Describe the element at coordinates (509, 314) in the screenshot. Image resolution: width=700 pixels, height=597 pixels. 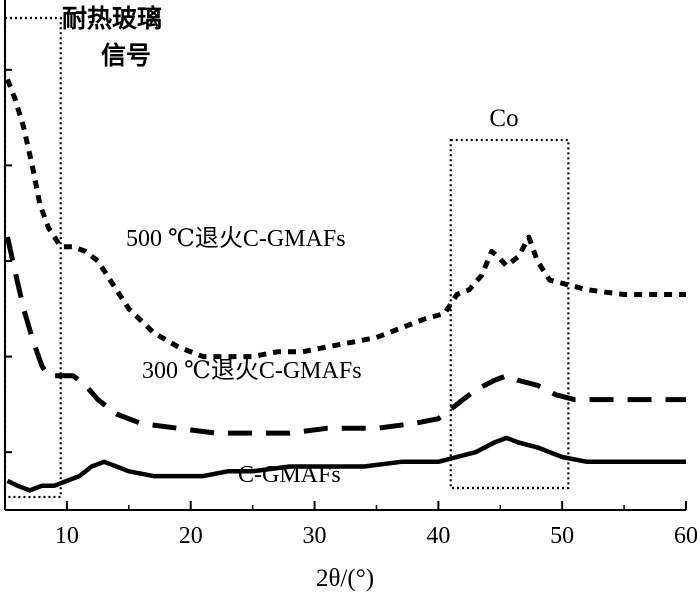
I see `co-region-box` at that location.